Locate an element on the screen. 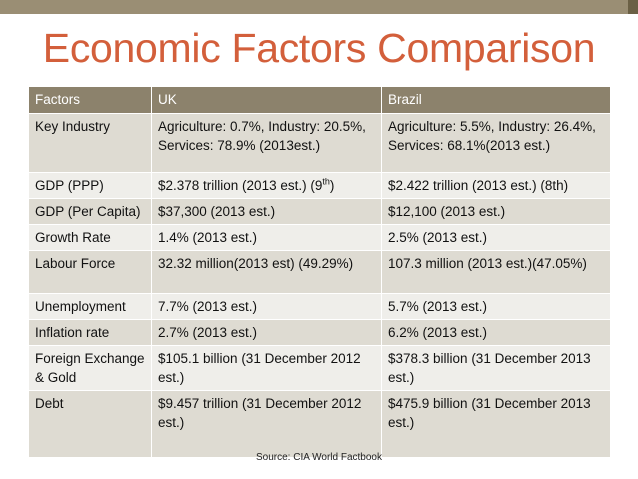 This screenshot has width=638, height=479. cell-factor: Key Industry is located at coordinates (90, 143).